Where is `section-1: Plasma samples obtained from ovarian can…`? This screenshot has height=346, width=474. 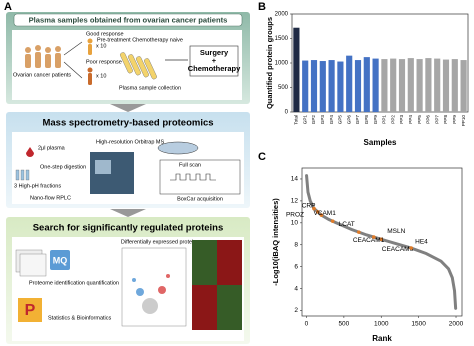 section-1: Plasma samples obtained from ovarian can… is located at coordinates (128, 58).